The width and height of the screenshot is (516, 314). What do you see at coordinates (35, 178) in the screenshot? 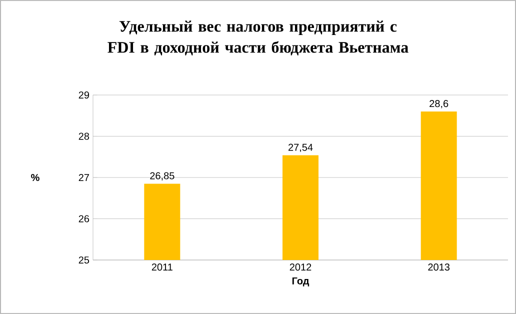
I see `y-axis-title: %` at bounding box center [35, 178].